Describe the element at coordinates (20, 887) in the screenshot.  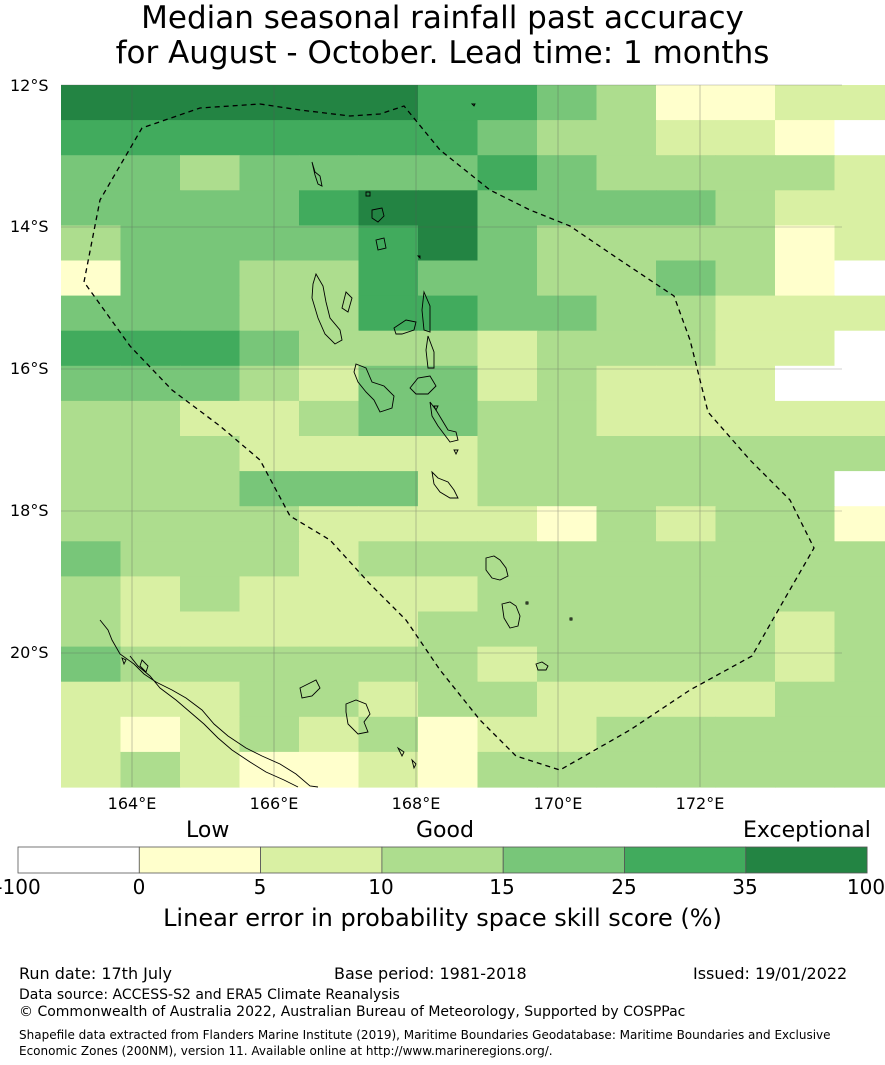
I see `colorbar-tick: -100` at that location.